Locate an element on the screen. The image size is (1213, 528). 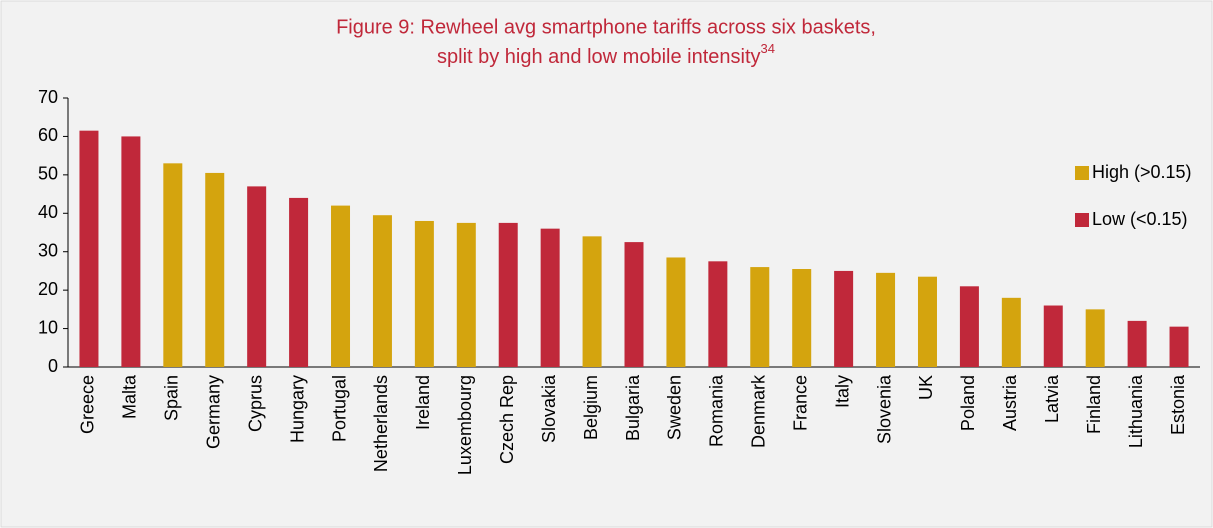
x-tick-label: Poland is located at coordinates (968, 403).